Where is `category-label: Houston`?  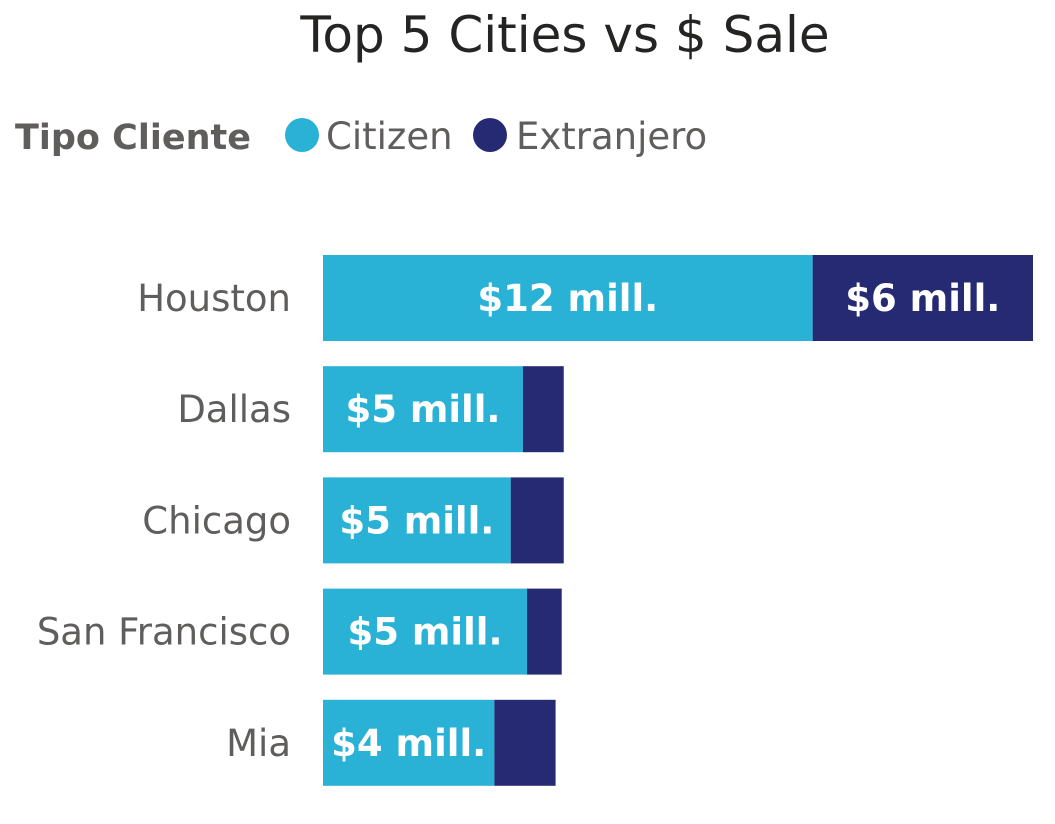 category-label: Houston is located at coordinates (214, 298).